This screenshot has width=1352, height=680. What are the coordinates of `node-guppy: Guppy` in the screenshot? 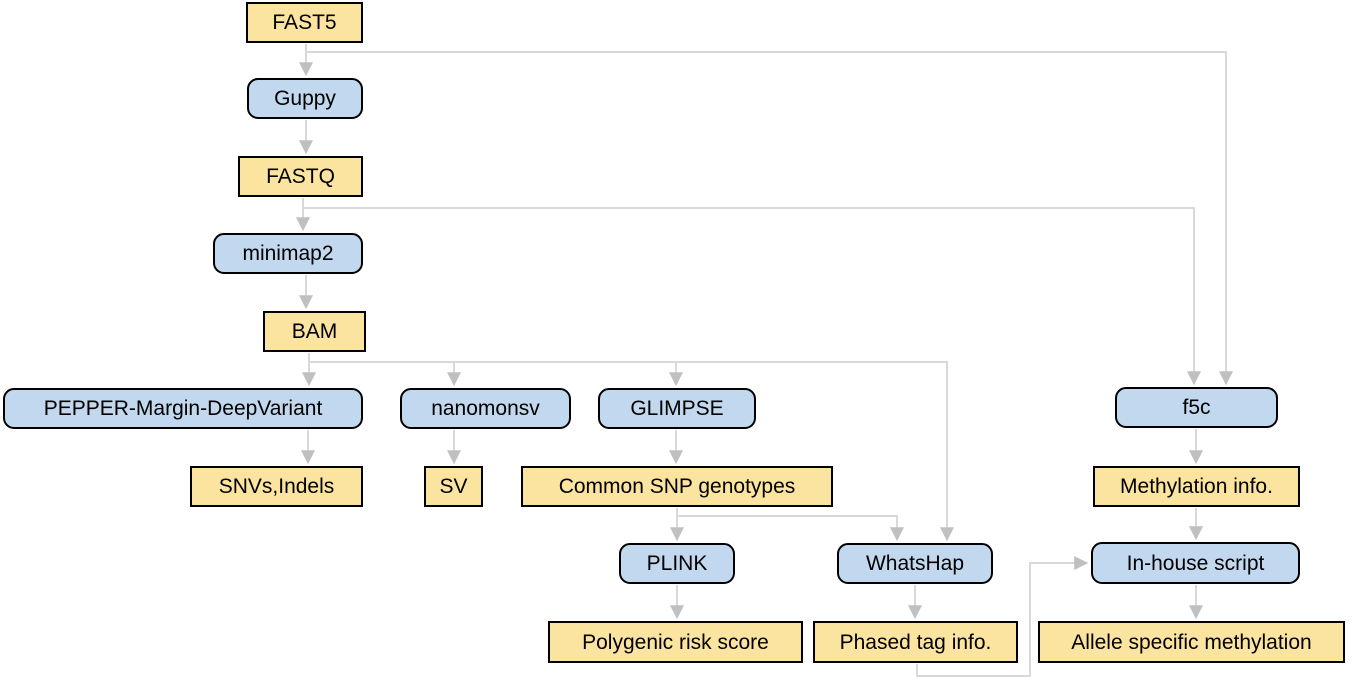 It's located at (305, 98).